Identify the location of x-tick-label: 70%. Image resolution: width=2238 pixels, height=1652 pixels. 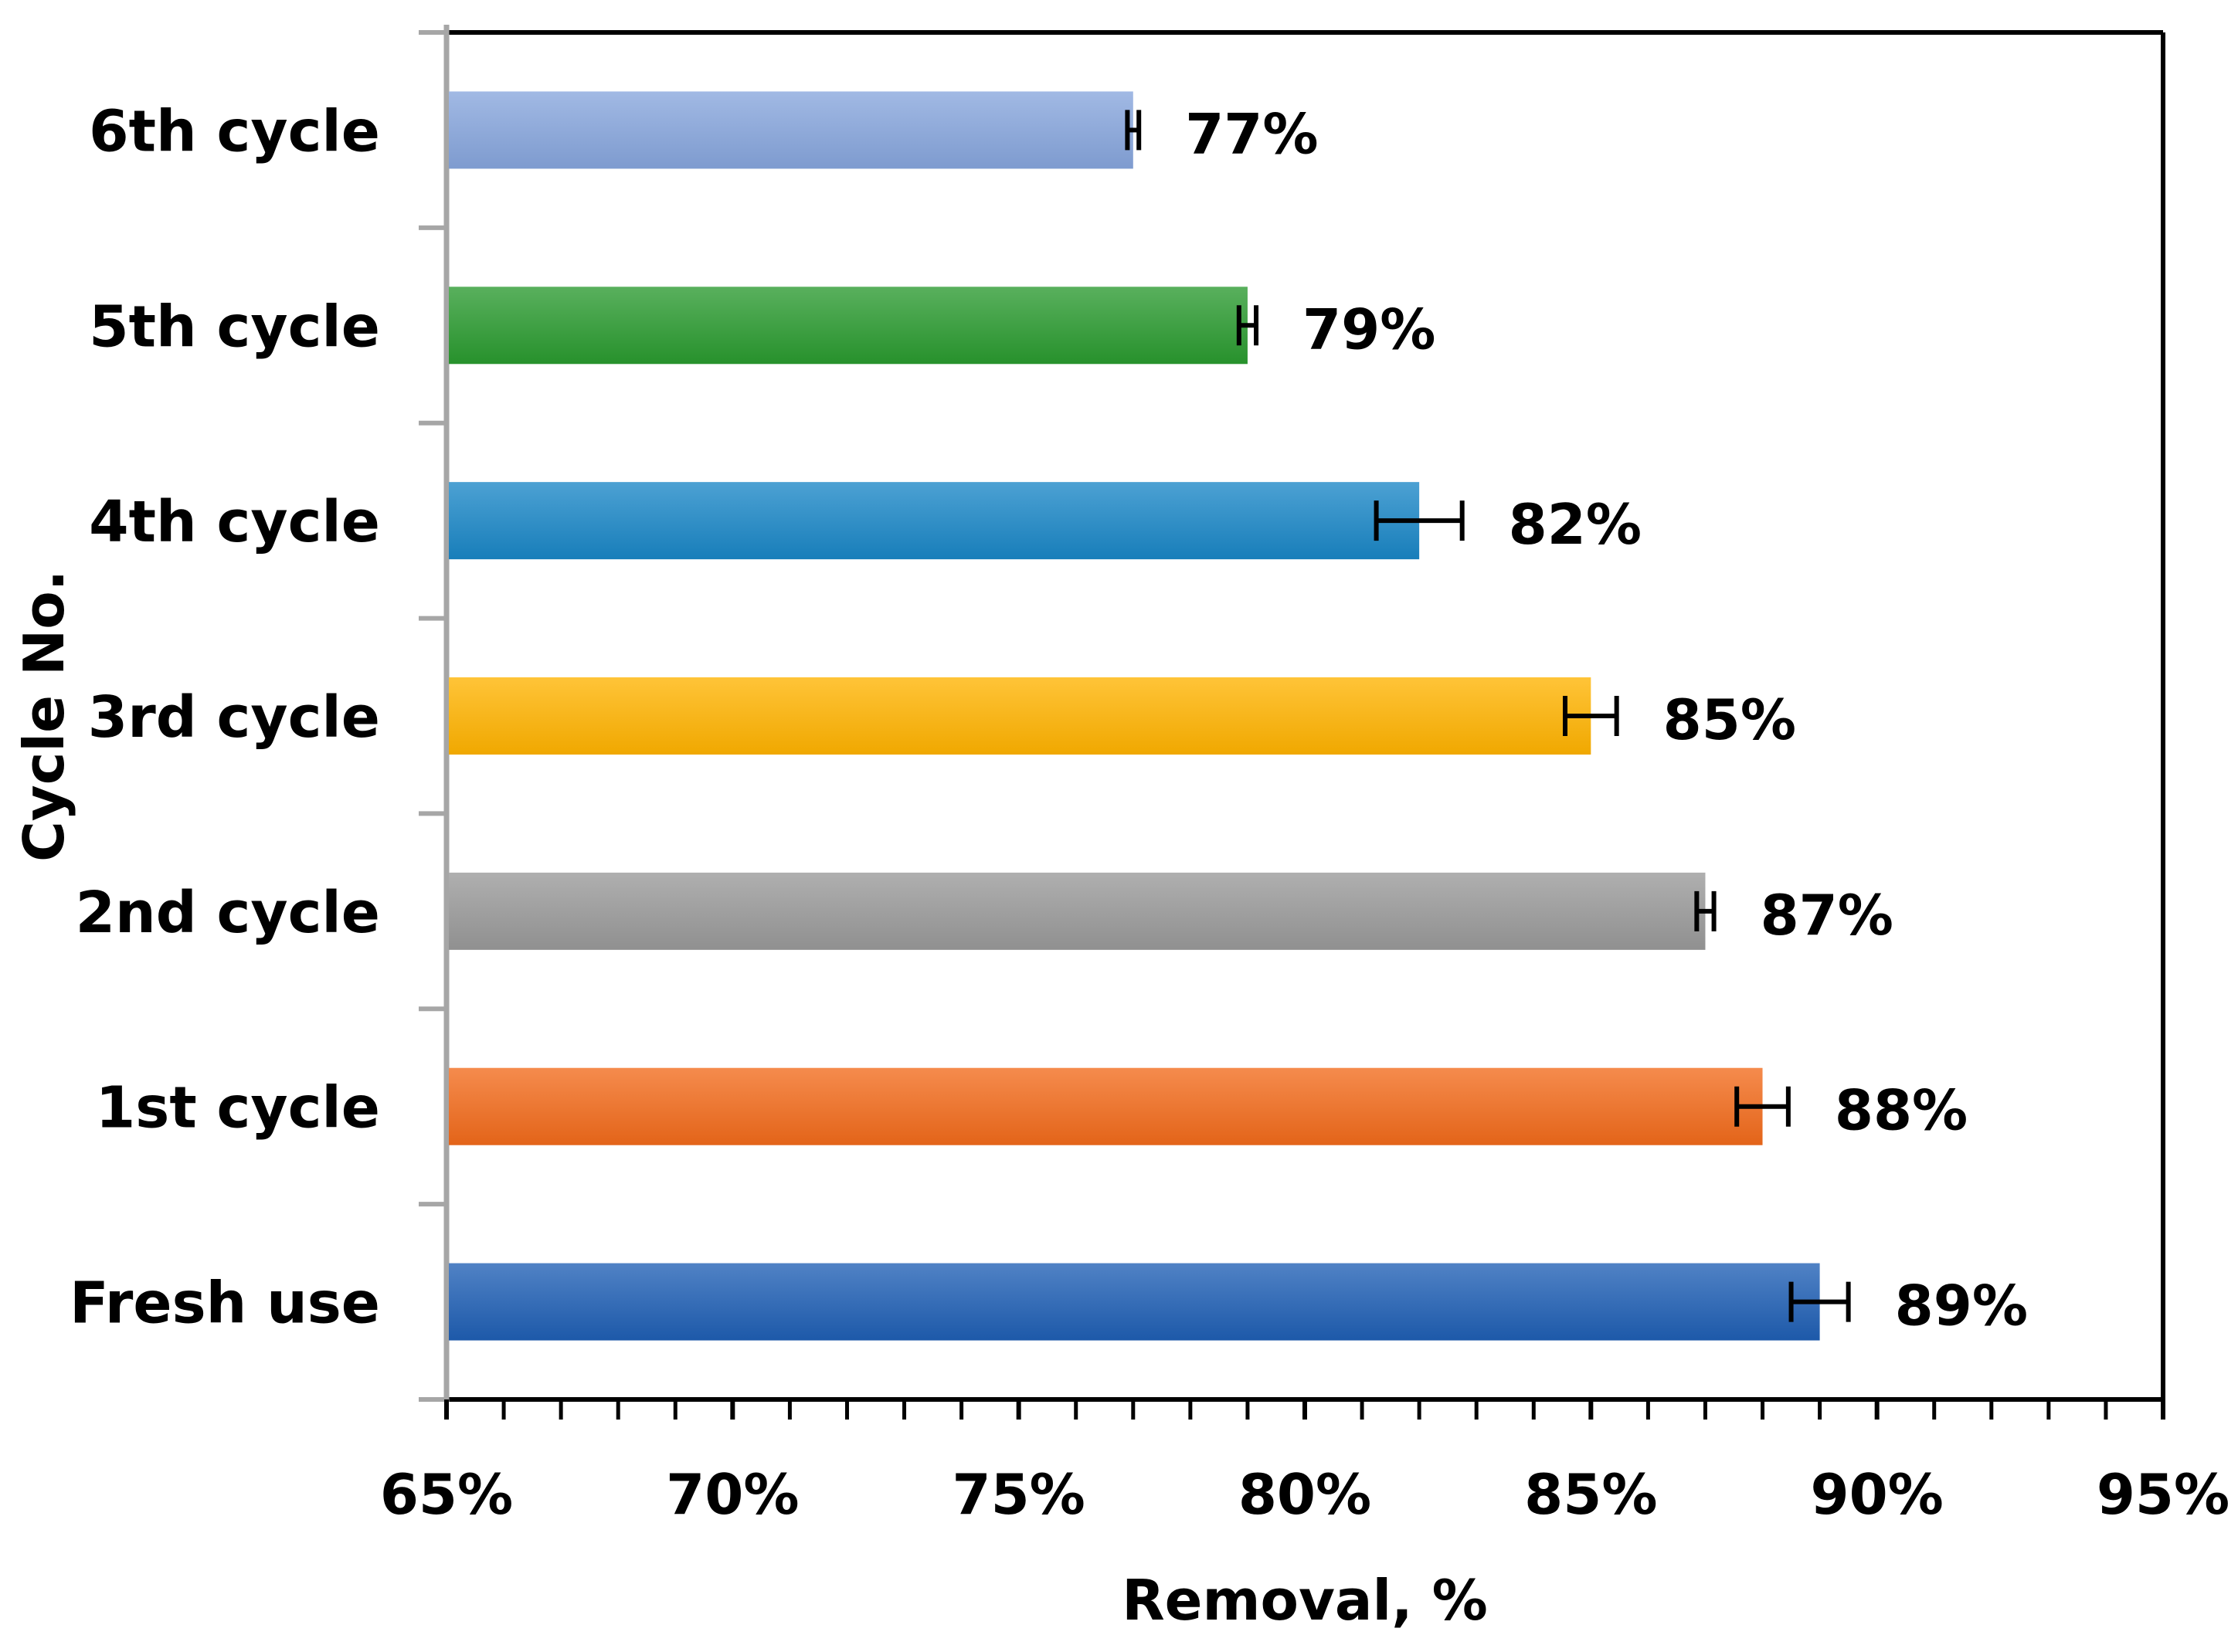
(732, 1494).